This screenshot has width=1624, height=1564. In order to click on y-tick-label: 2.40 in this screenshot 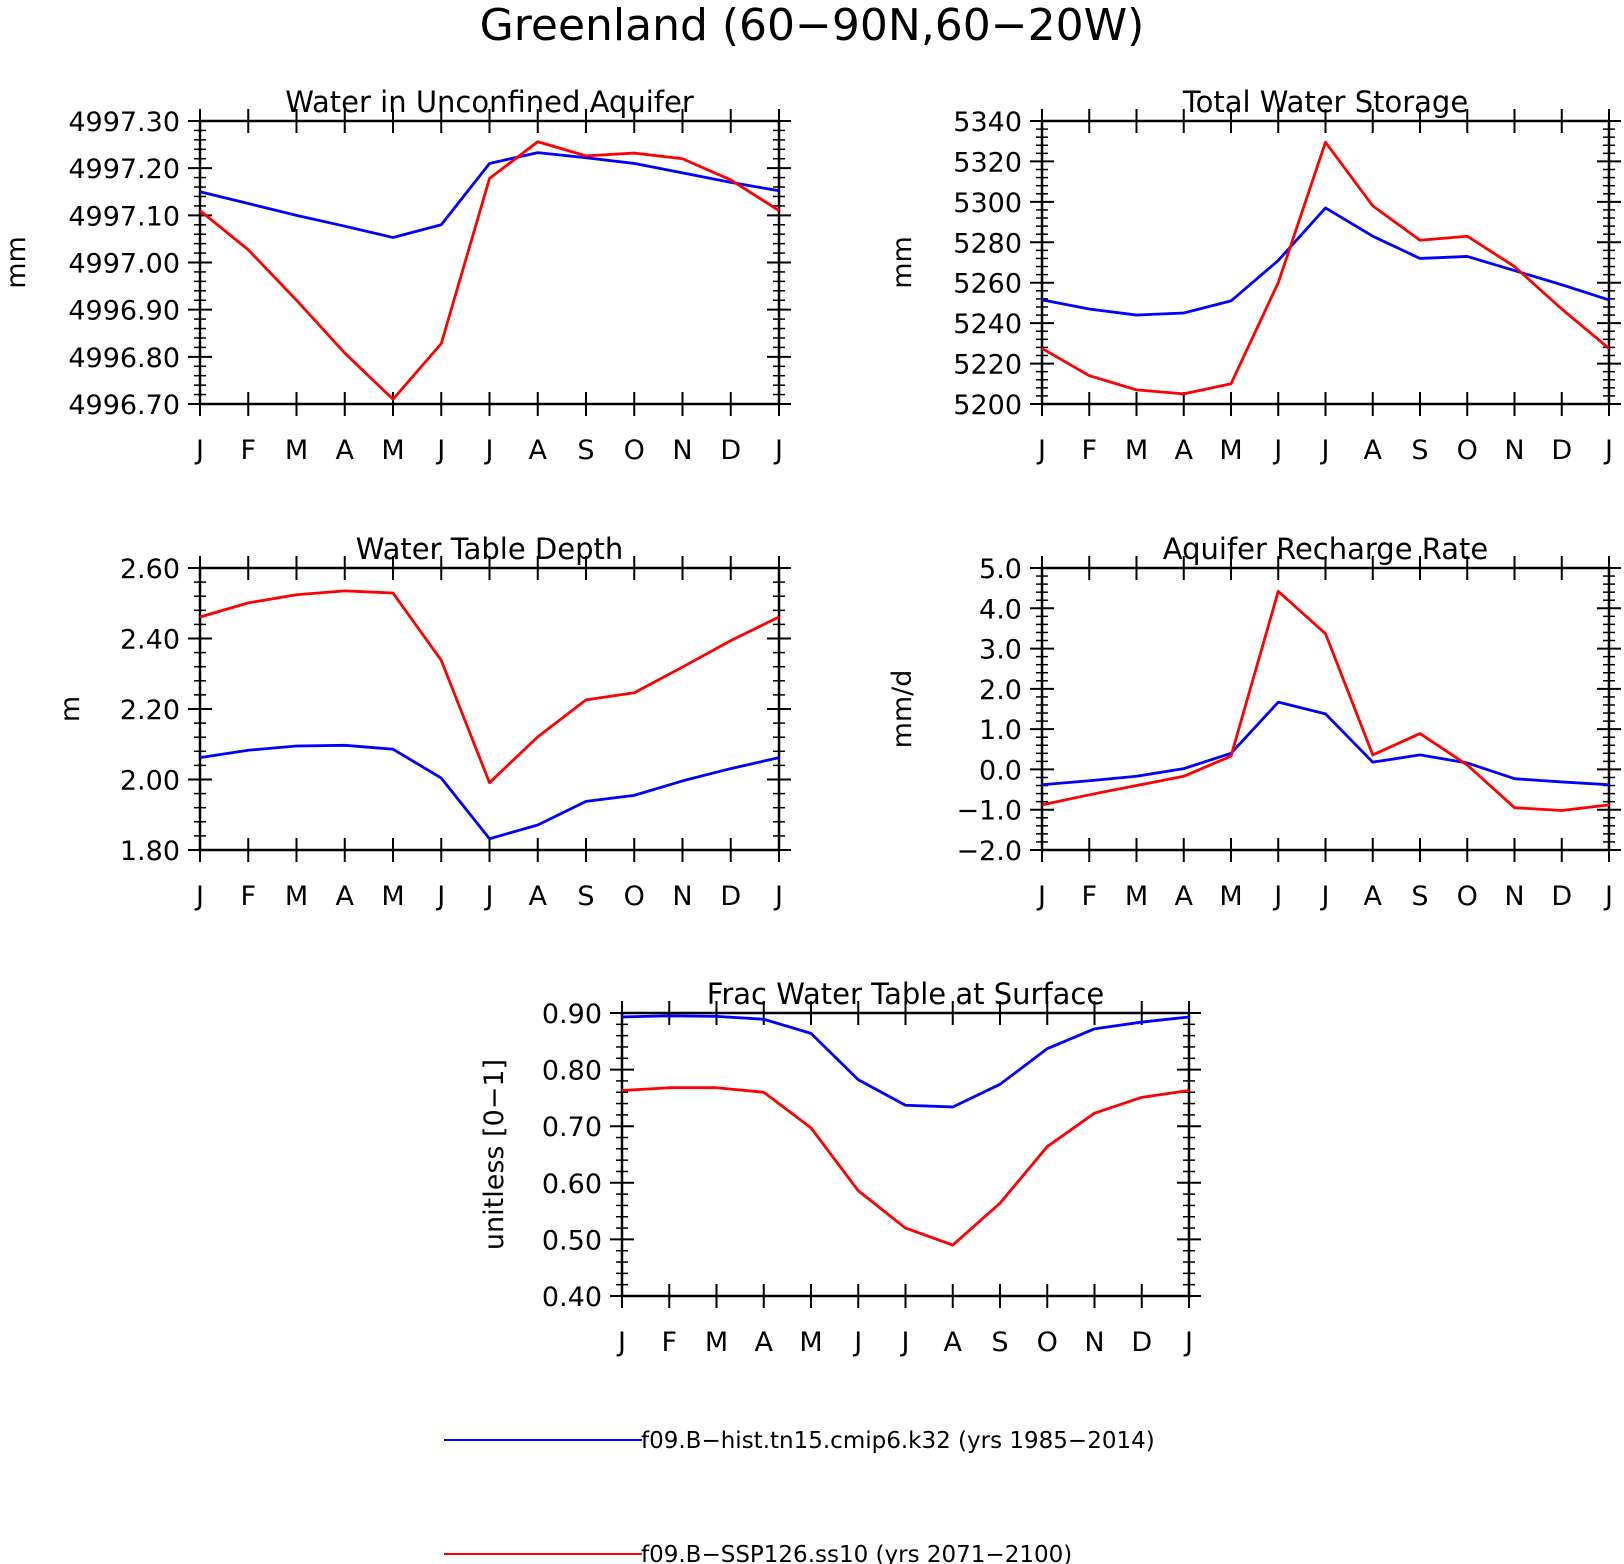, I will do `click(150, 640)`.